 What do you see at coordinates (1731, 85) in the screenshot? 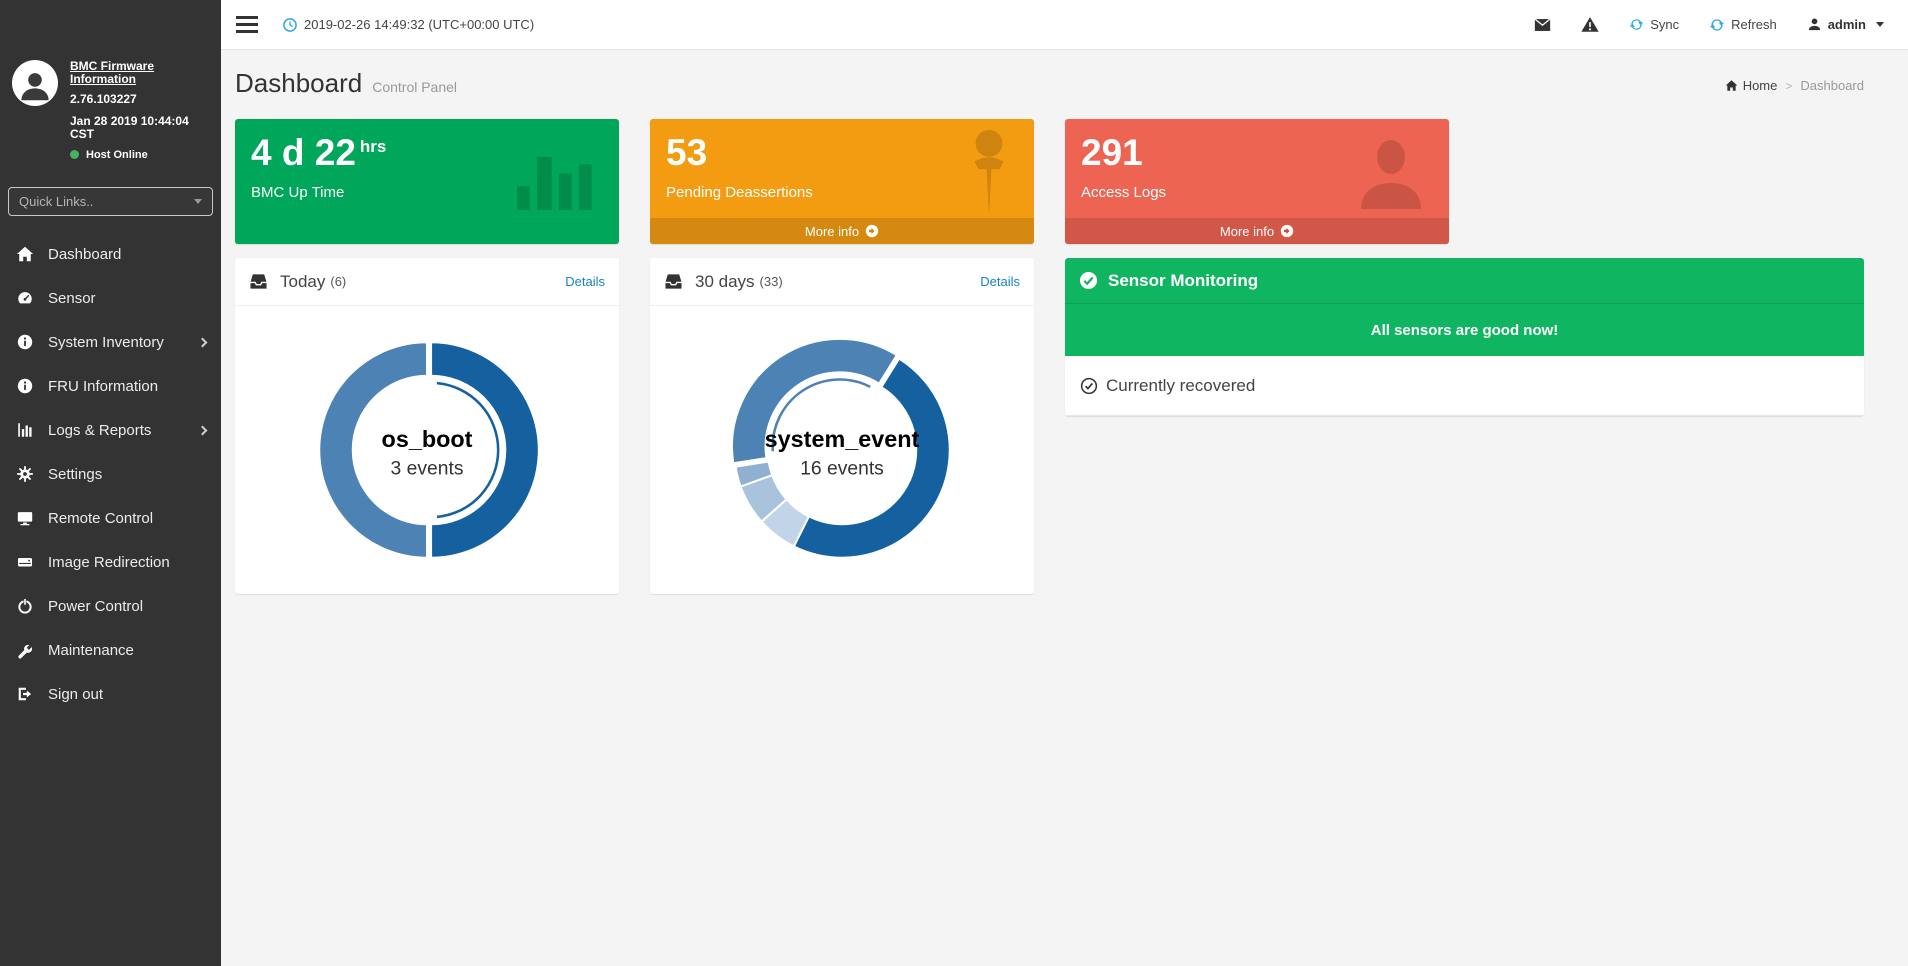
I see `home-icon` at bounding box center [1731, 85].